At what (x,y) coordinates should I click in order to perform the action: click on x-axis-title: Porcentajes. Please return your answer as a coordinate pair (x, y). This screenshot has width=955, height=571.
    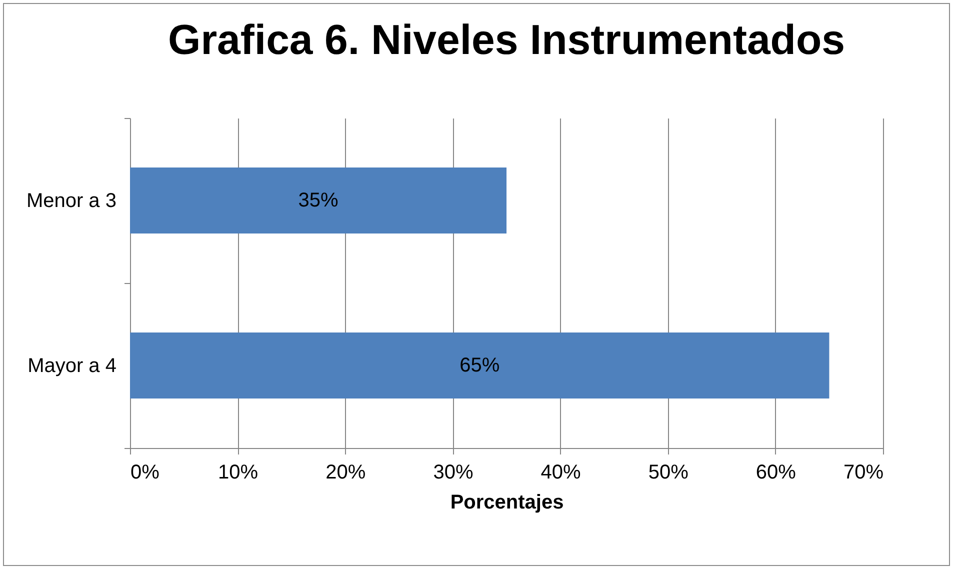
    Looking at the image, I should click on (507, 503).